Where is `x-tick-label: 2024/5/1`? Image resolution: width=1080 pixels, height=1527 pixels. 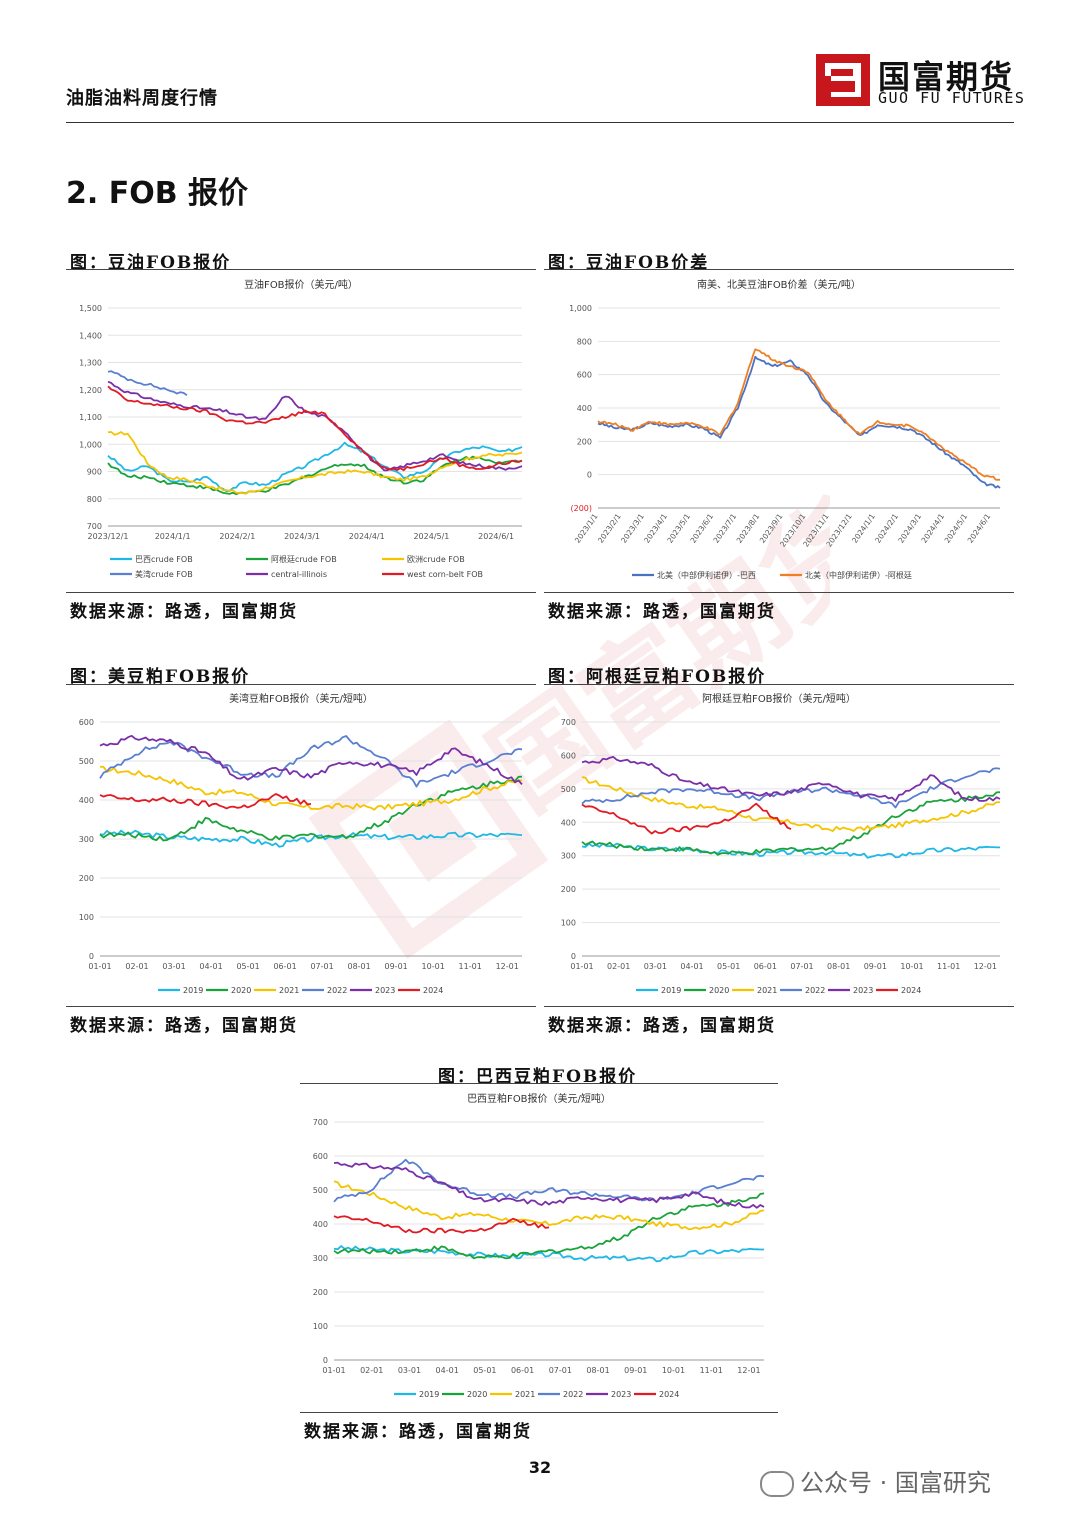
x-tick-label: 2024/5/1 is located at coordinates (431, 536).